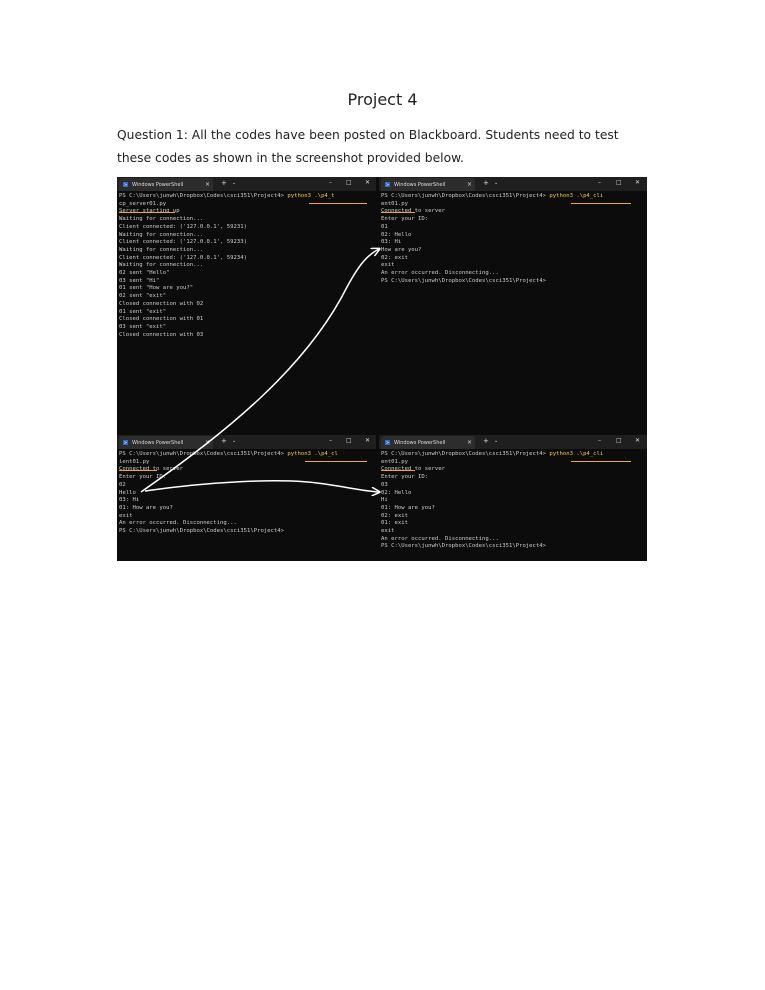 The image size is (765, 990). What do you see at coordinates (144, 273) in the screenshot?
I see `line: 02 sent "Hello"` at bounding box center [144, 273].